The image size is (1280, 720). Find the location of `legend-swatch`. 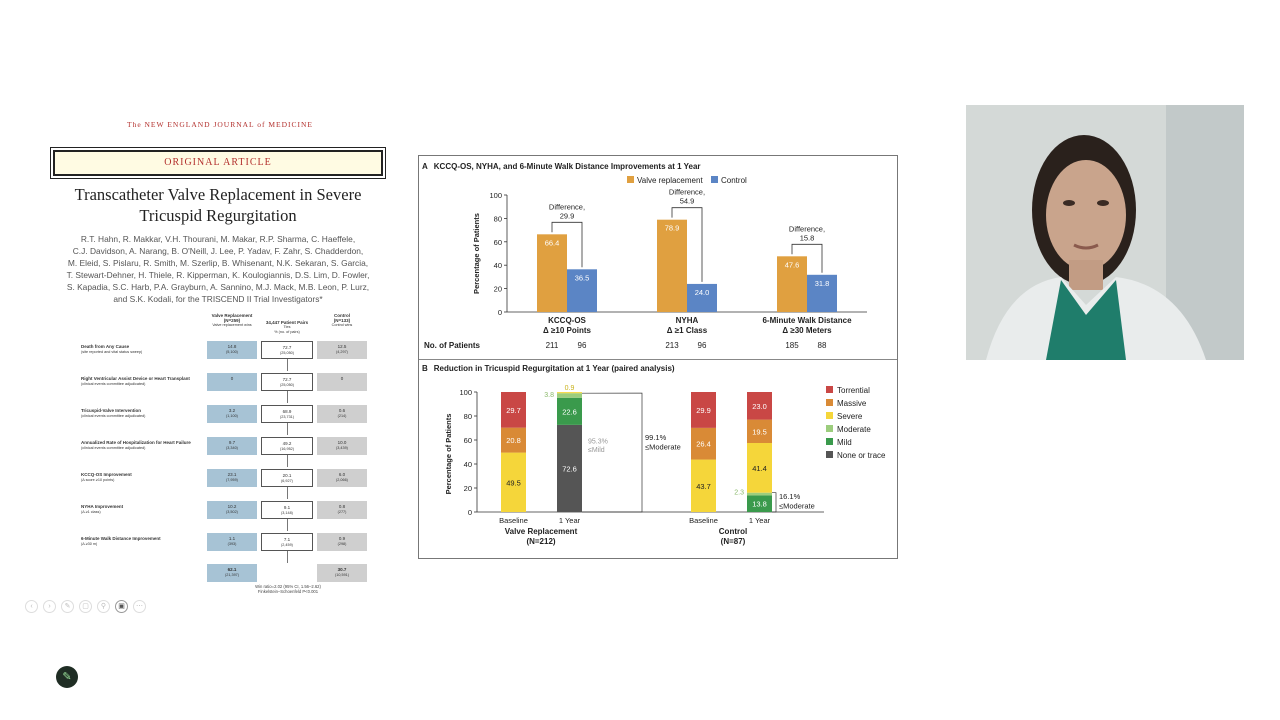

legend-swatch is located at coordinates (630, 179).